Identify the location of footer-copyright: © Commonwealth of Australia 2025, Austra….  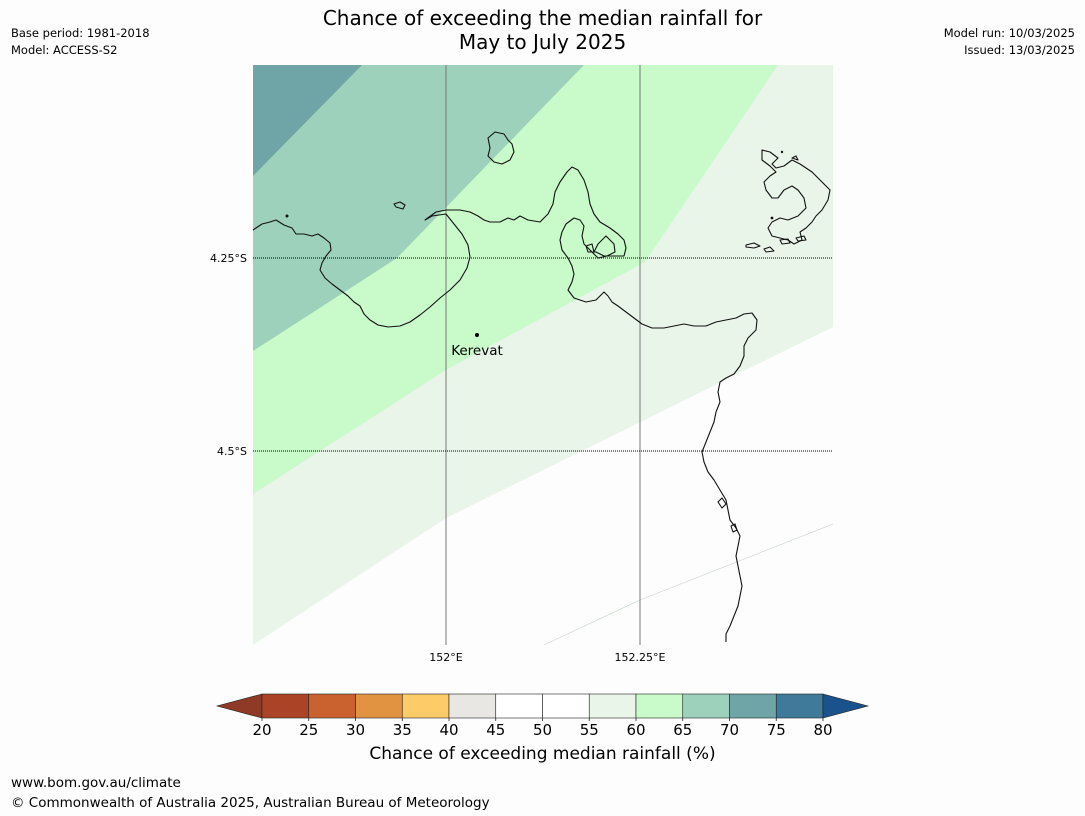
(250, 803).